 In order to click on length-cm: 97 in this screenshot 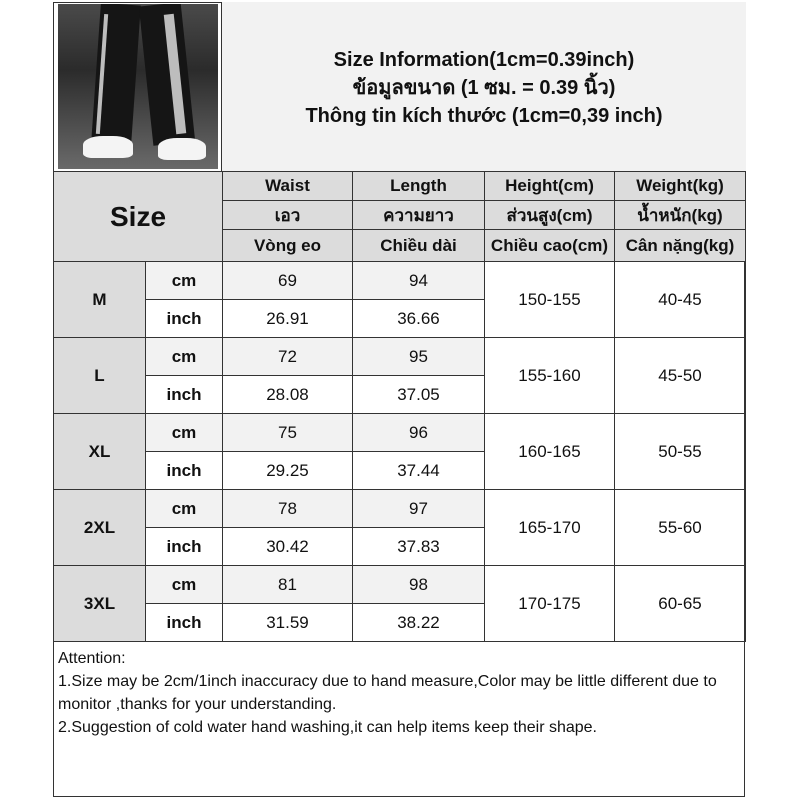, I will do `click(418, 508)`.